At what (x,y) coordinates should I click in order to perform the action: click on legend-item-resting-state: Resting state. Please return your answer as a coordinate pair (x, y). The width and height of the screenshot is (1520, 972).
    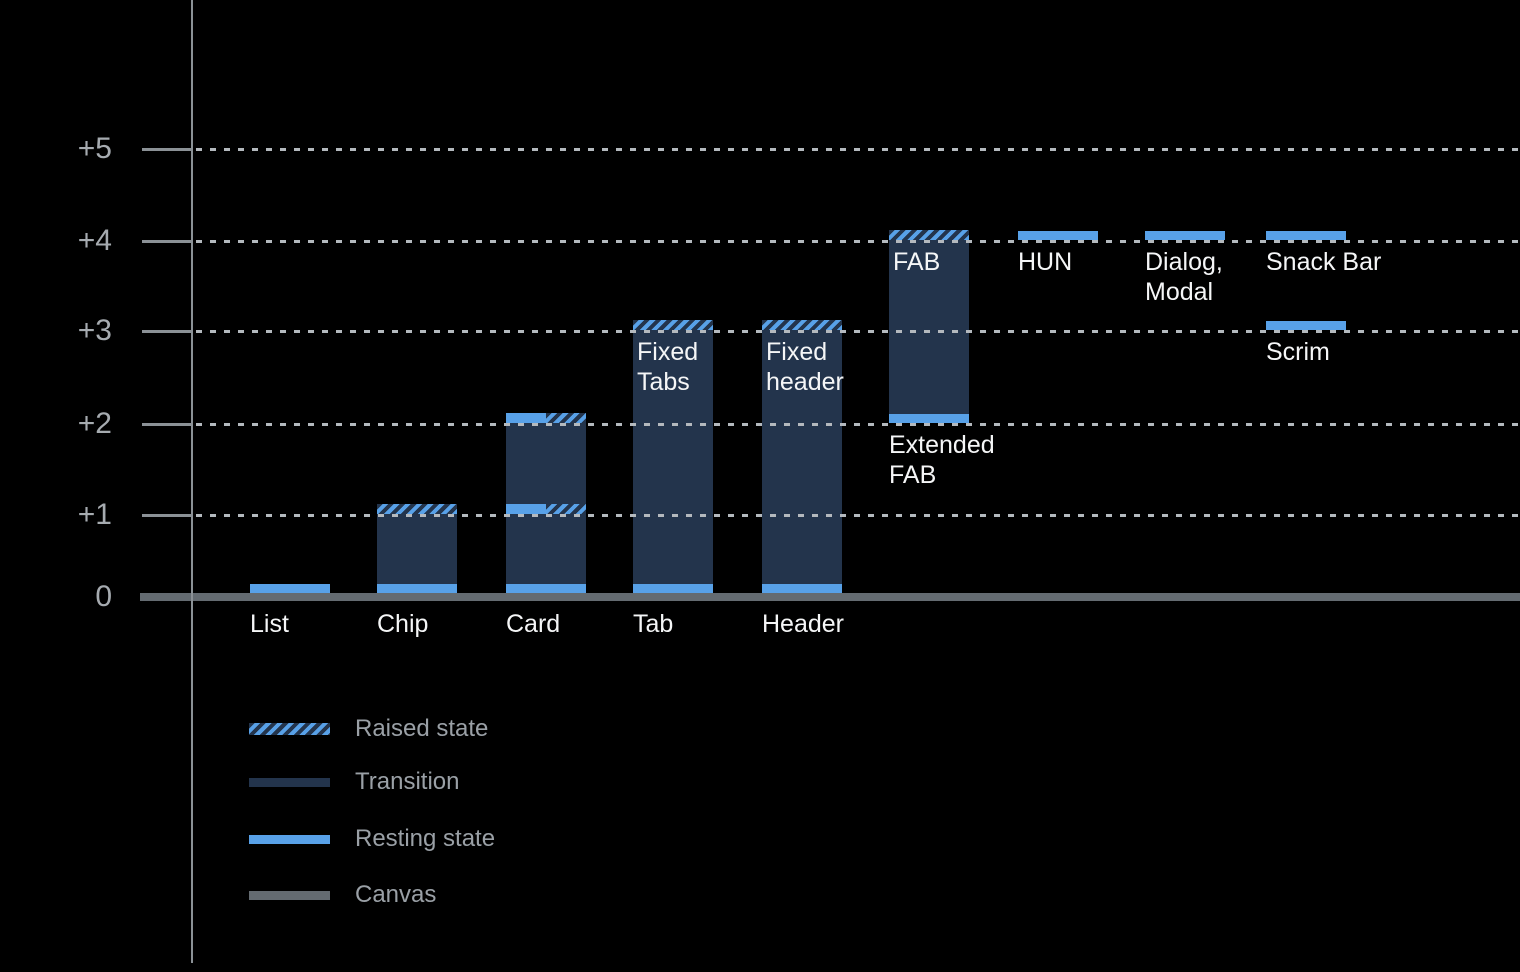
    Looking at the image, I should click on (372, 838).